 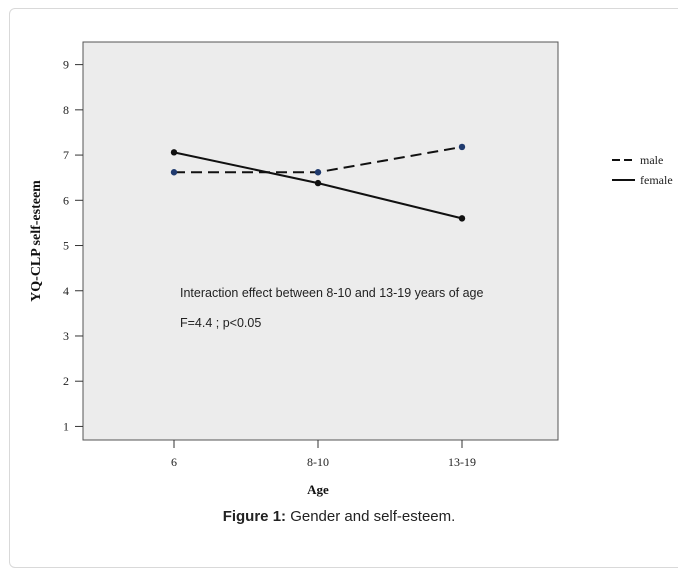 I want to click on x-tick-label: 13-19, so click(x=462, y=462).